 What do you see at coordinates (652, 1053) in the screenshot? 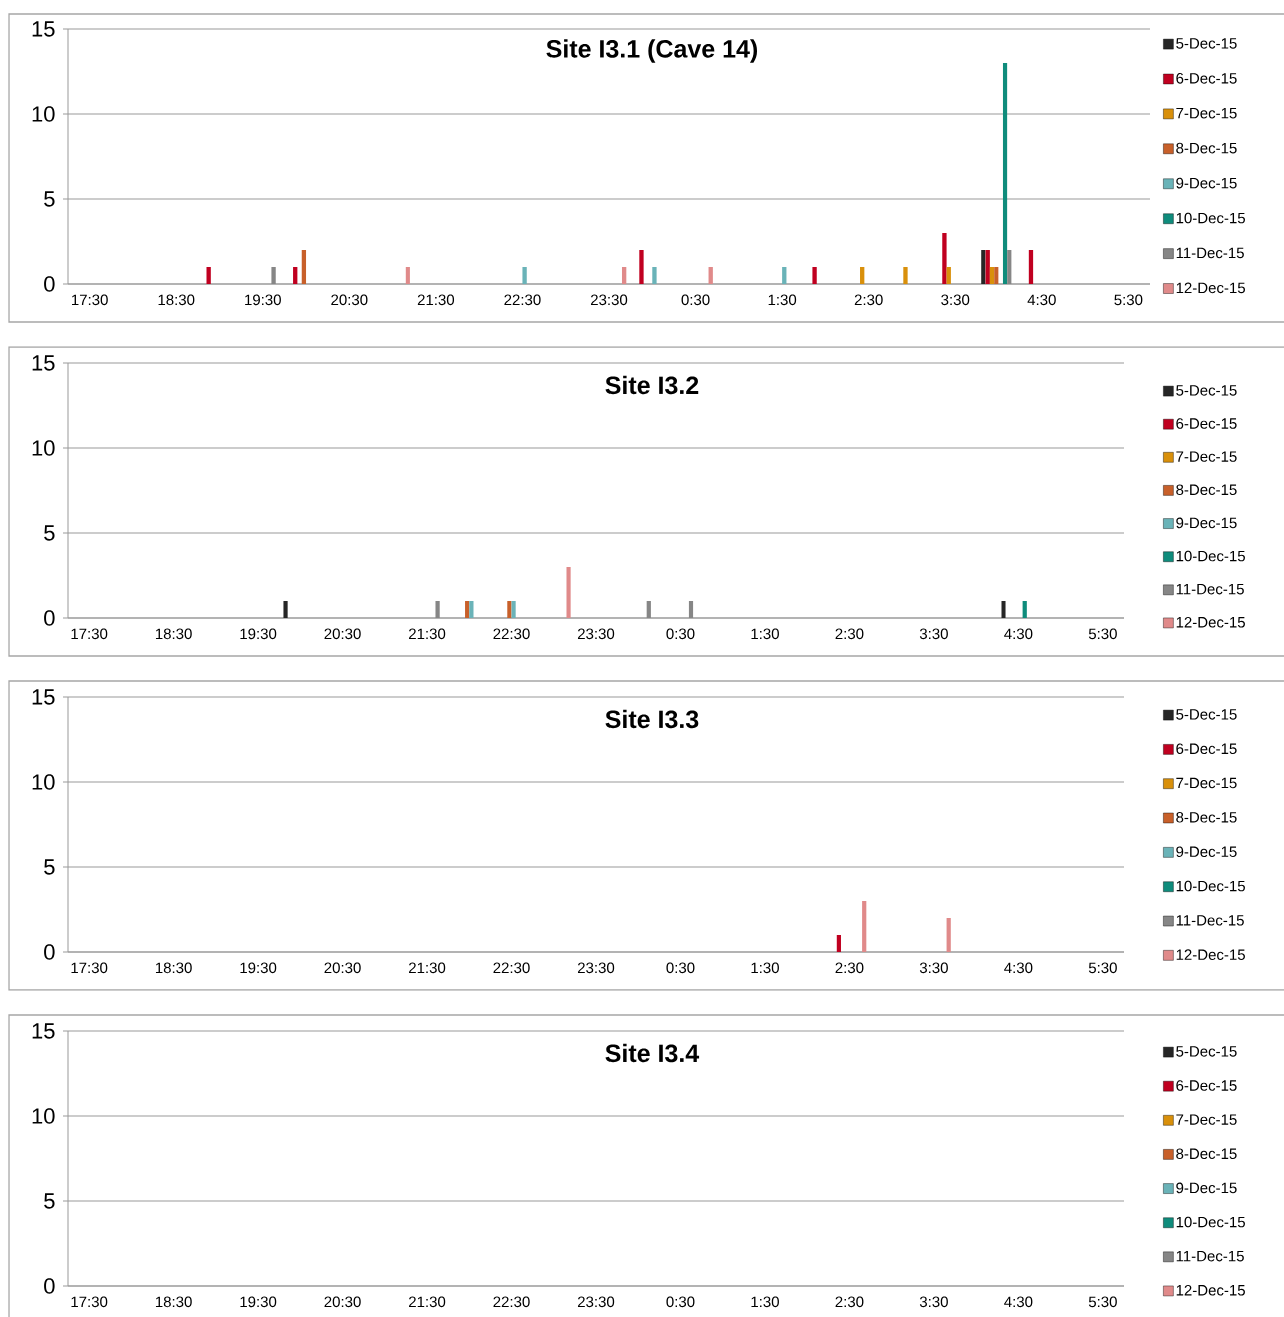
I see `chart-title: Site I3.4` at bounding box center [652, 1053].